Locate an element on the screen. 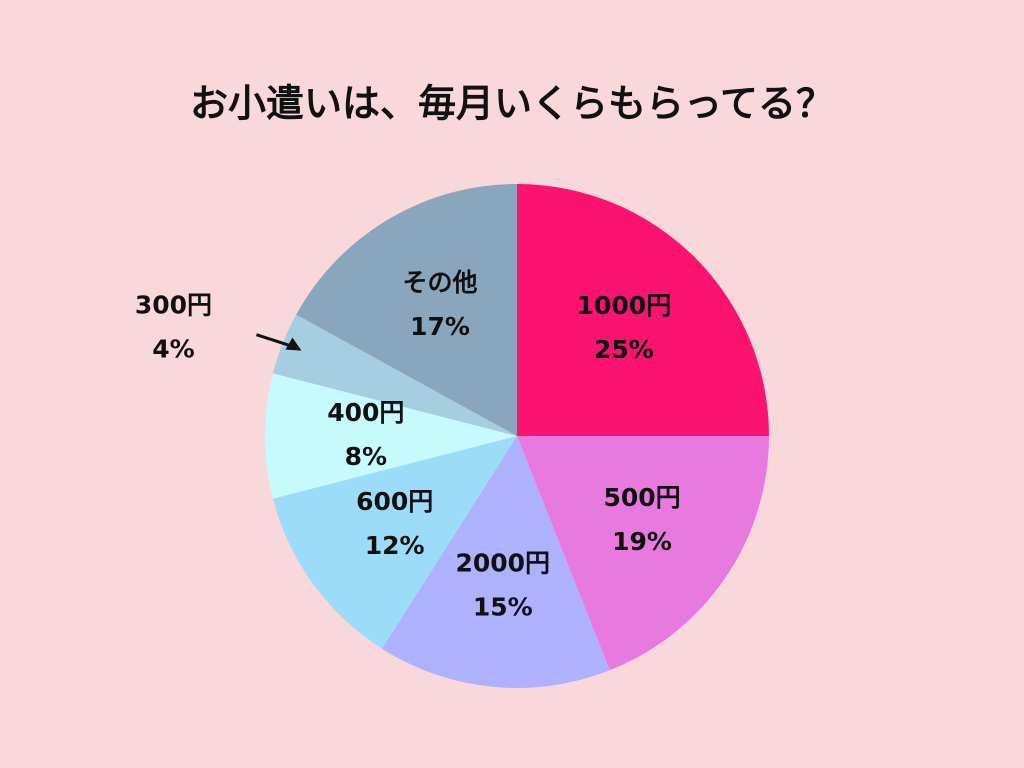  slice-value: 17% is located at coordinates (440, 326).